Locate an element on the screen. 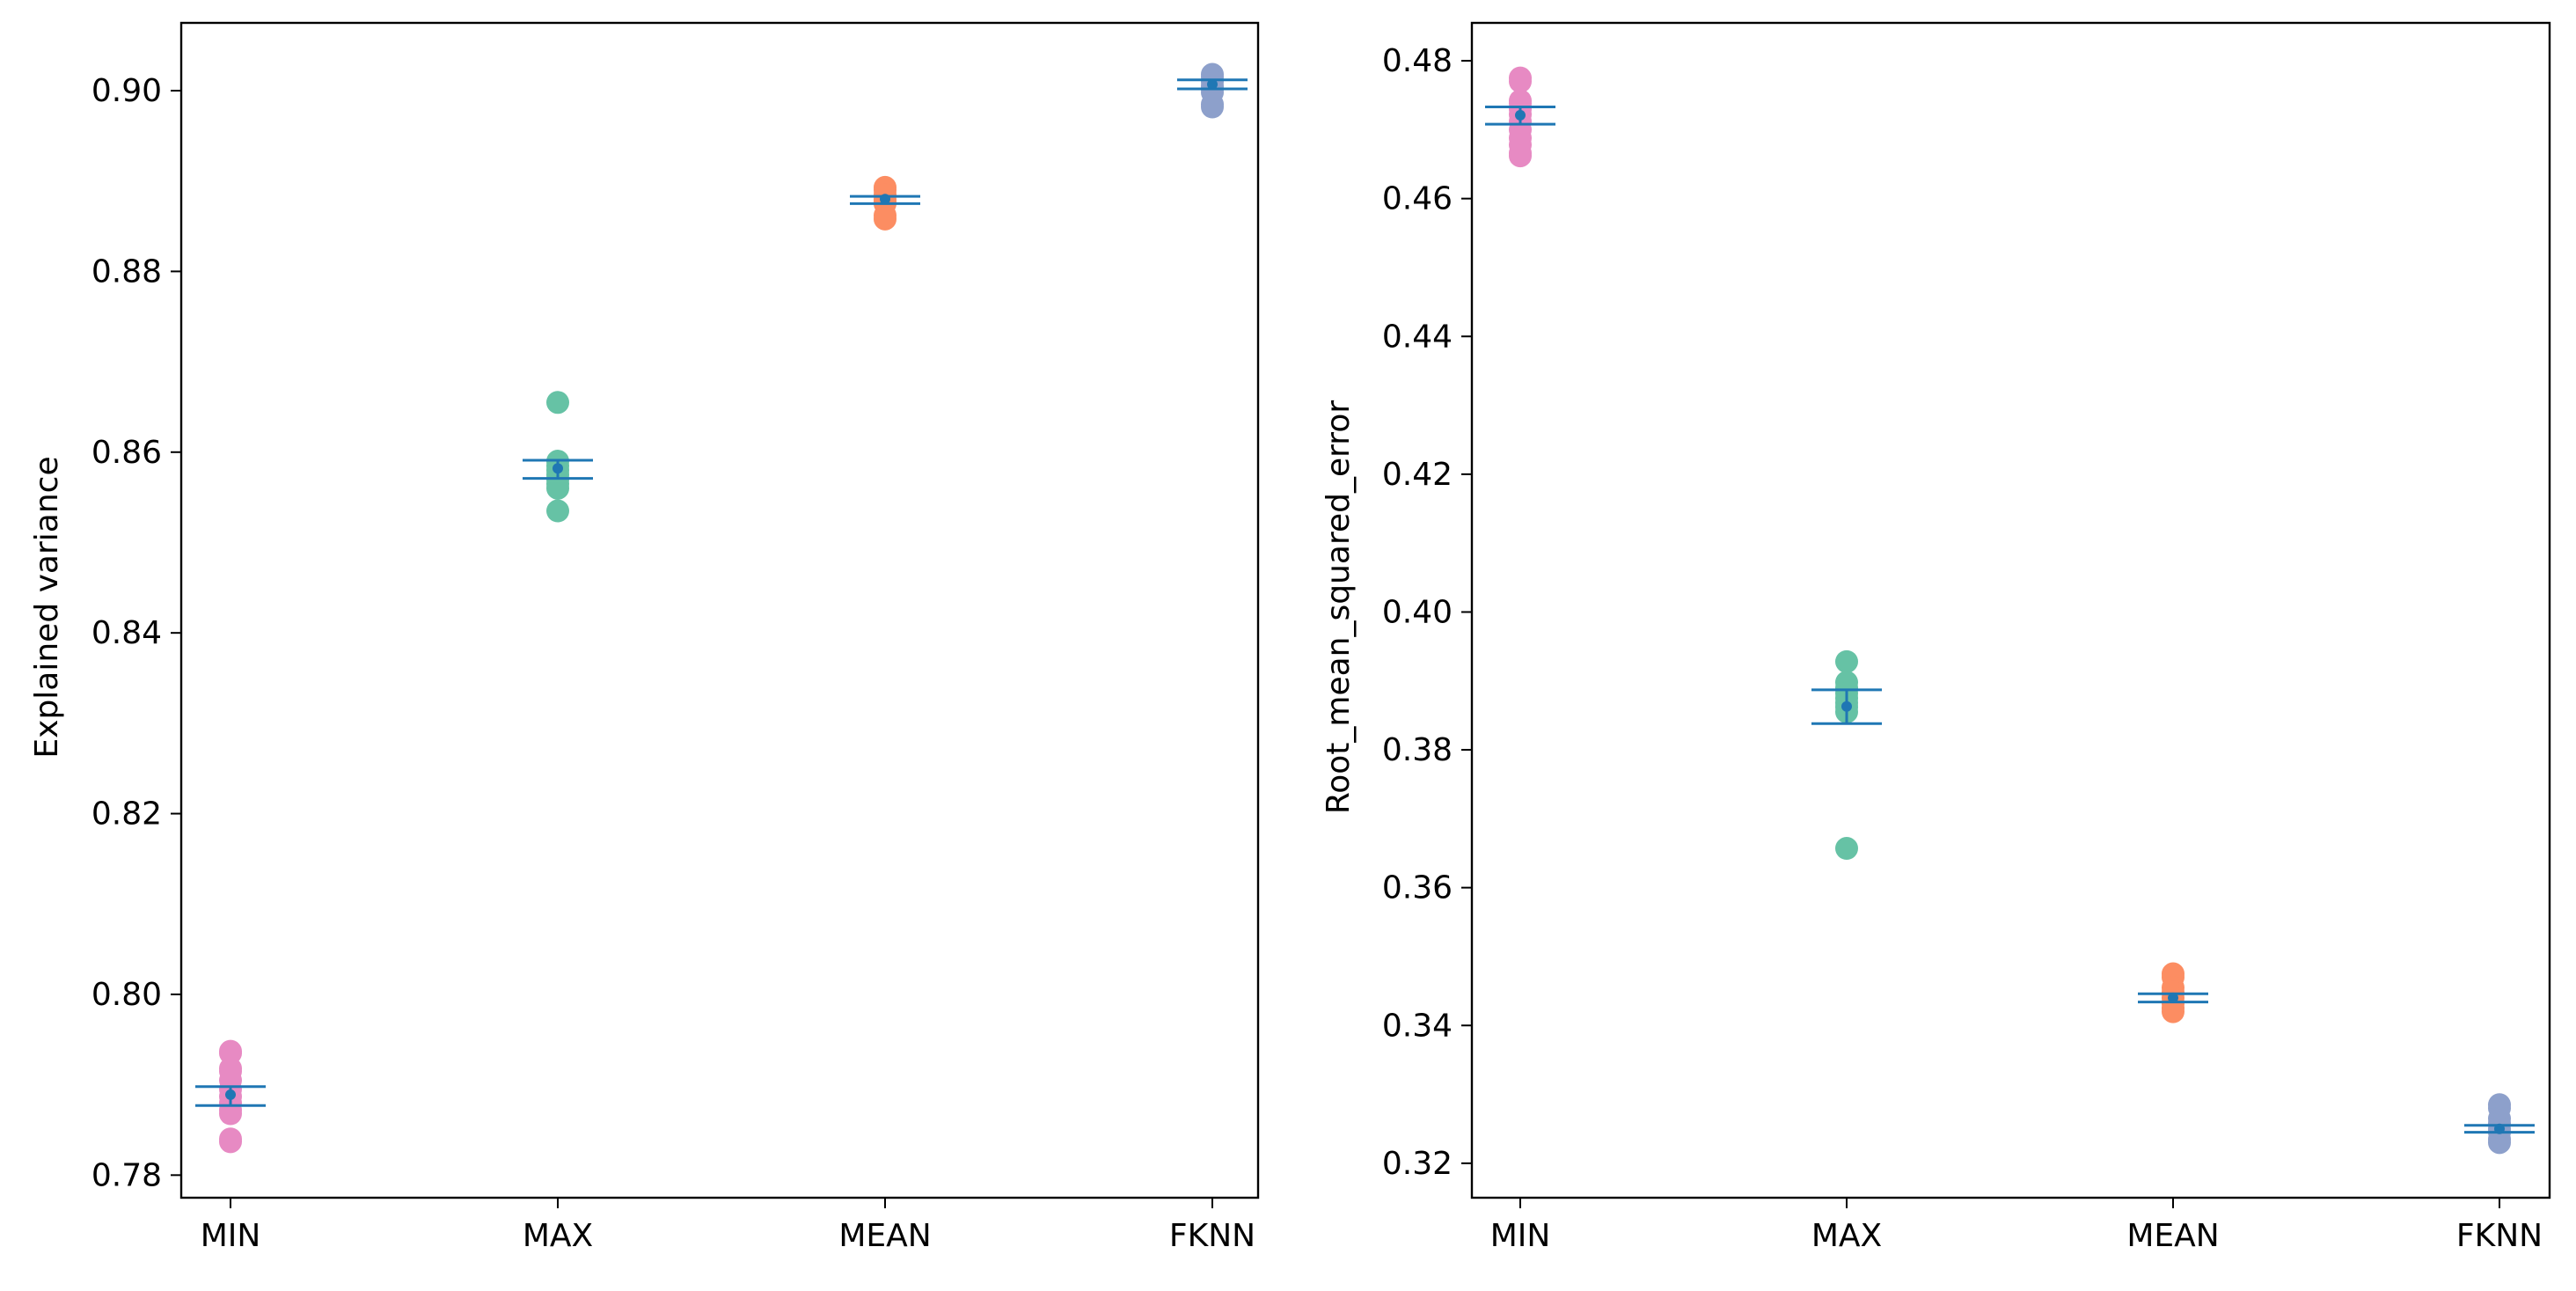 The height and width of the screenshot is (1291, 2576). y-tick-label: 0.78 is located at coordinates (126, 1175).